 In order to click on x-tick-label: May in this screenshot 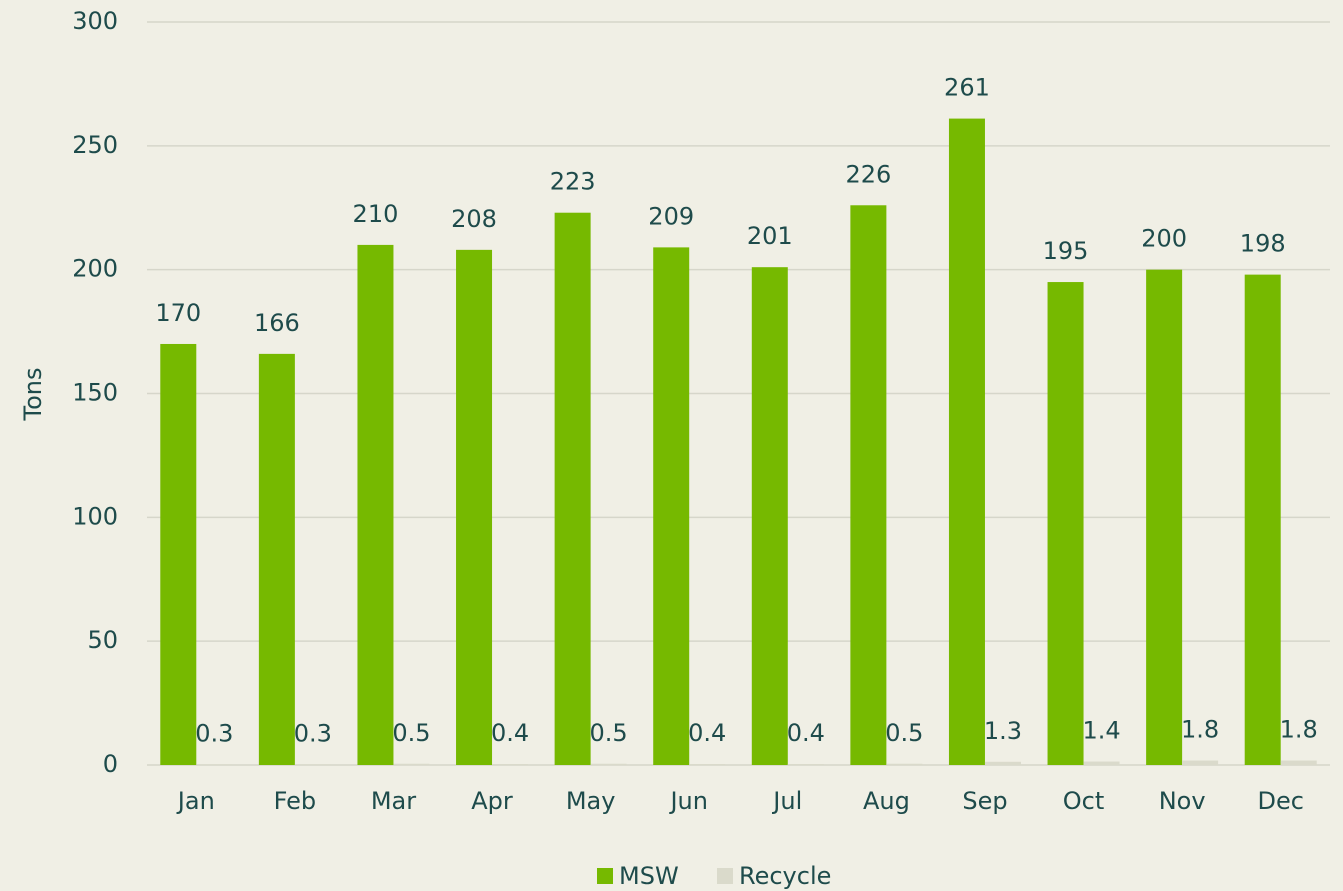, I will do `click(591, 801)`.